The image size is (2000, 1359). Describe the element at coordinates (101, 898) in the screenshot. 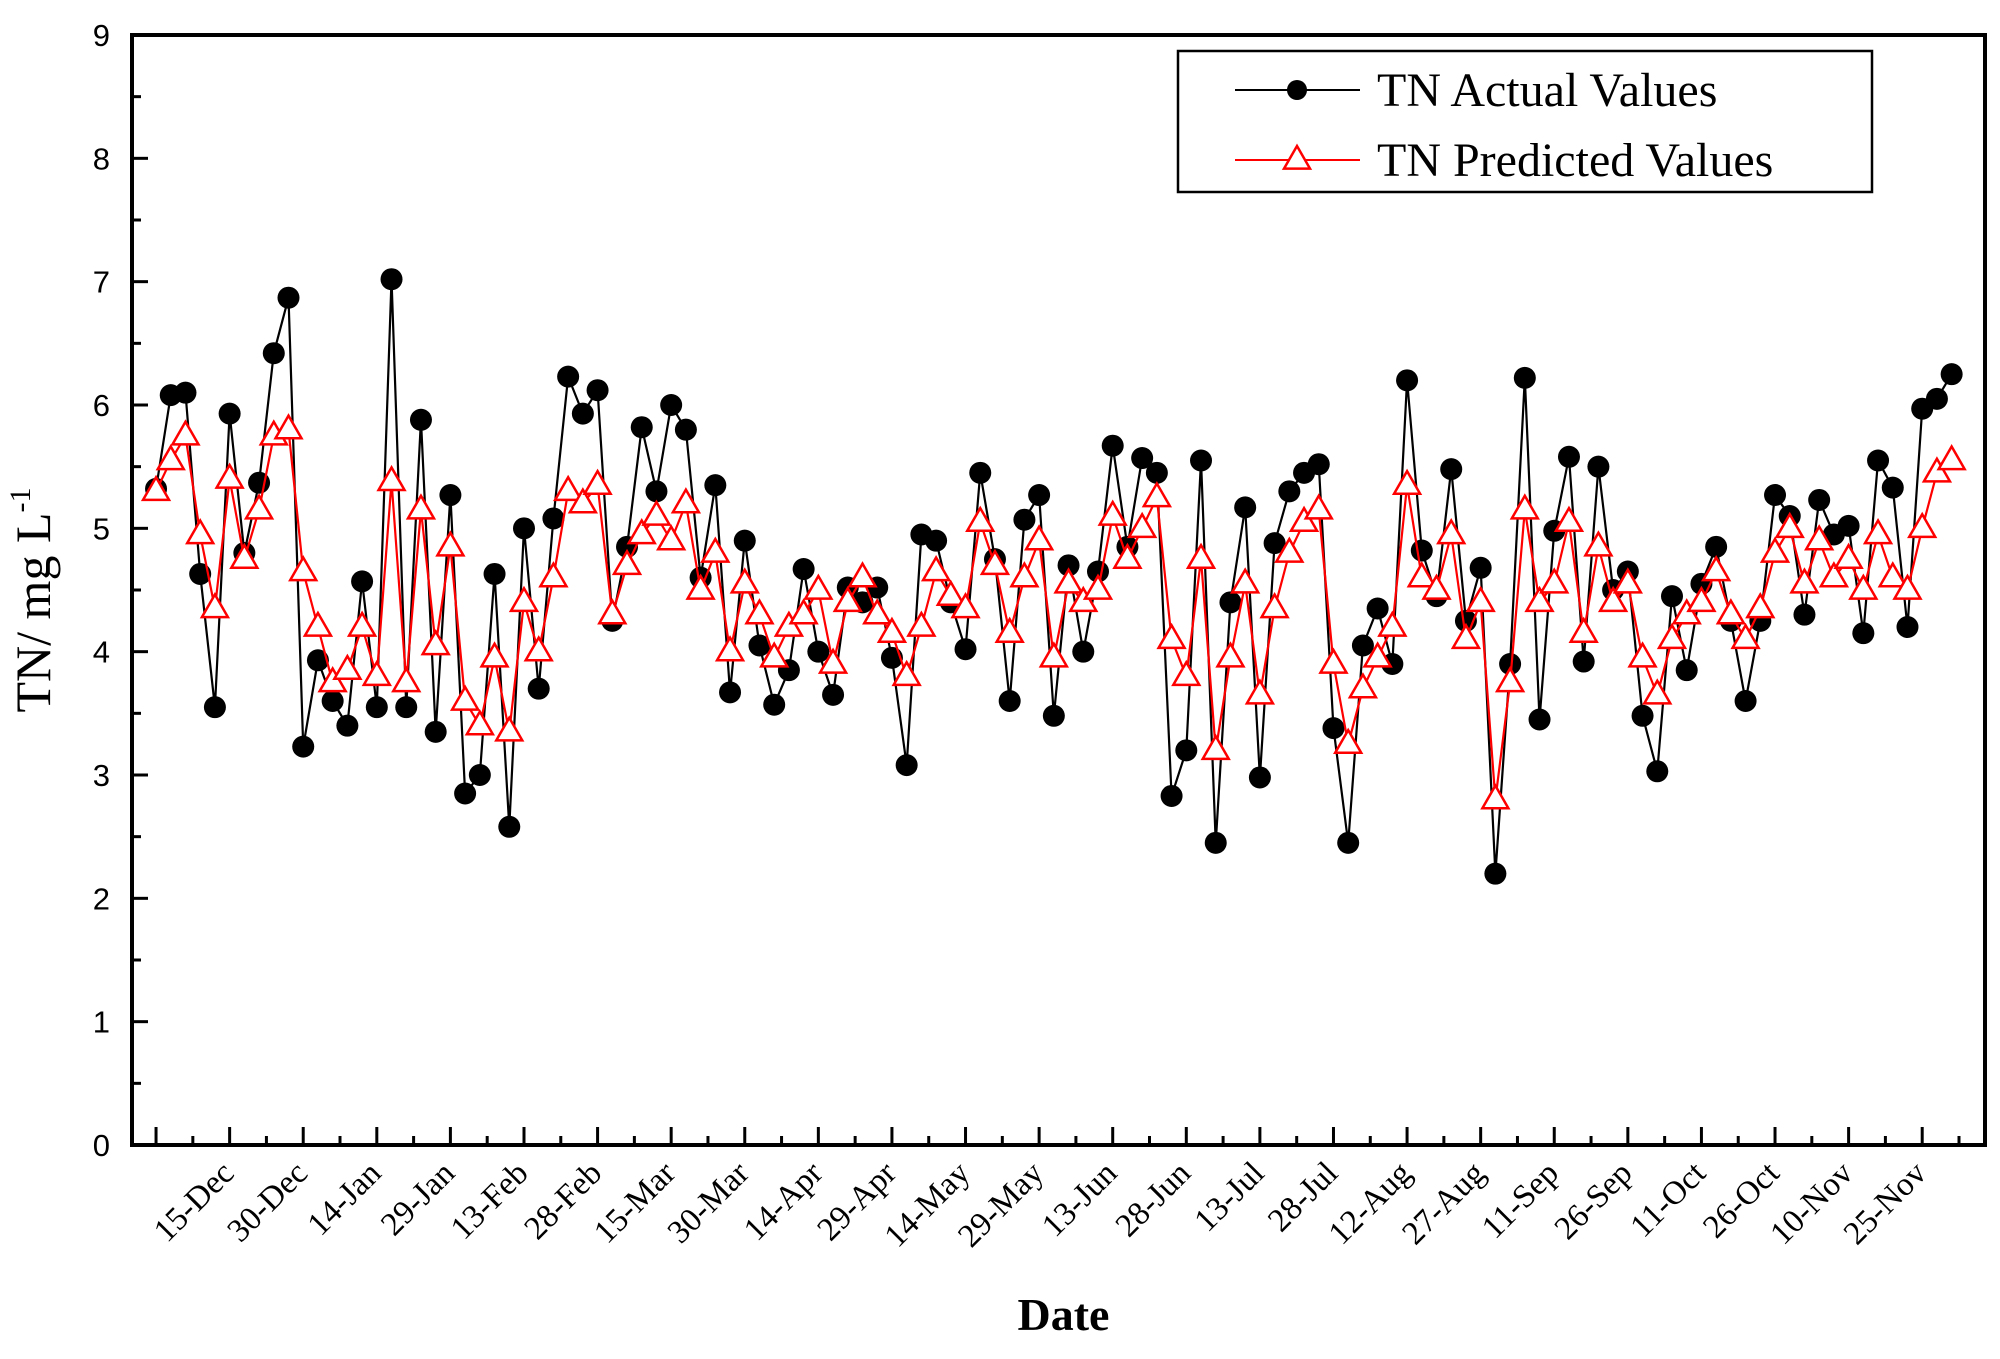

I see `y-tick-label: 2` at that location.